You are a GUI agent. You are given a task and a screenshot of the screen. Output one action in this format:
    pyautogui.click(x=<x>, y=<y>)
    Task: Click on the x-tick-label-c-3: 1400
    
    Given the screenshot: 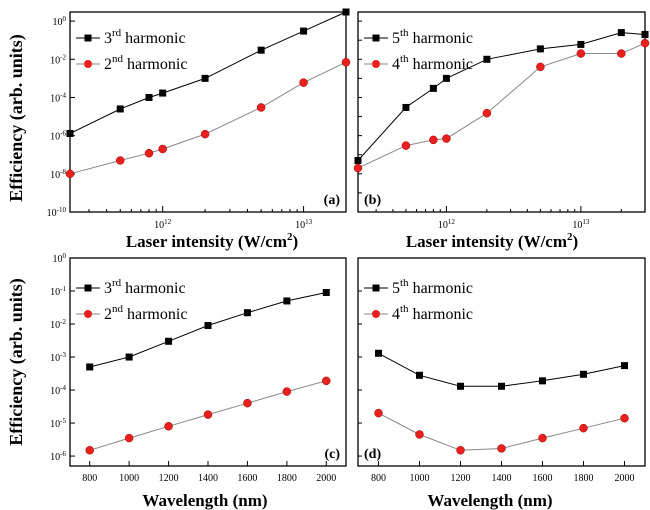 What is the action you would take?
    pyautogui.click(x=208, y=478)
    